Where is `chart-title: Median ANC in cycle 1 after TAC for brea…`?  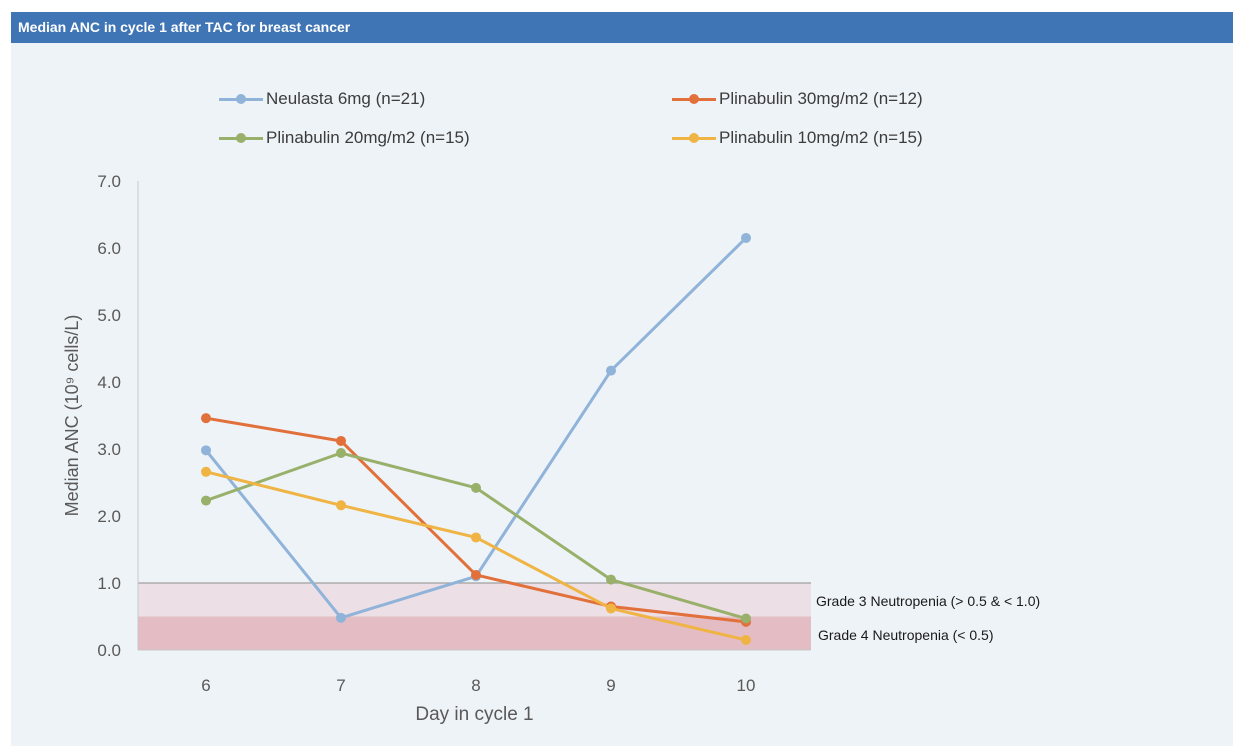 chart-title: Median ANC in cycle 1 after TAC for brea… is located at coordinates (622, 27).